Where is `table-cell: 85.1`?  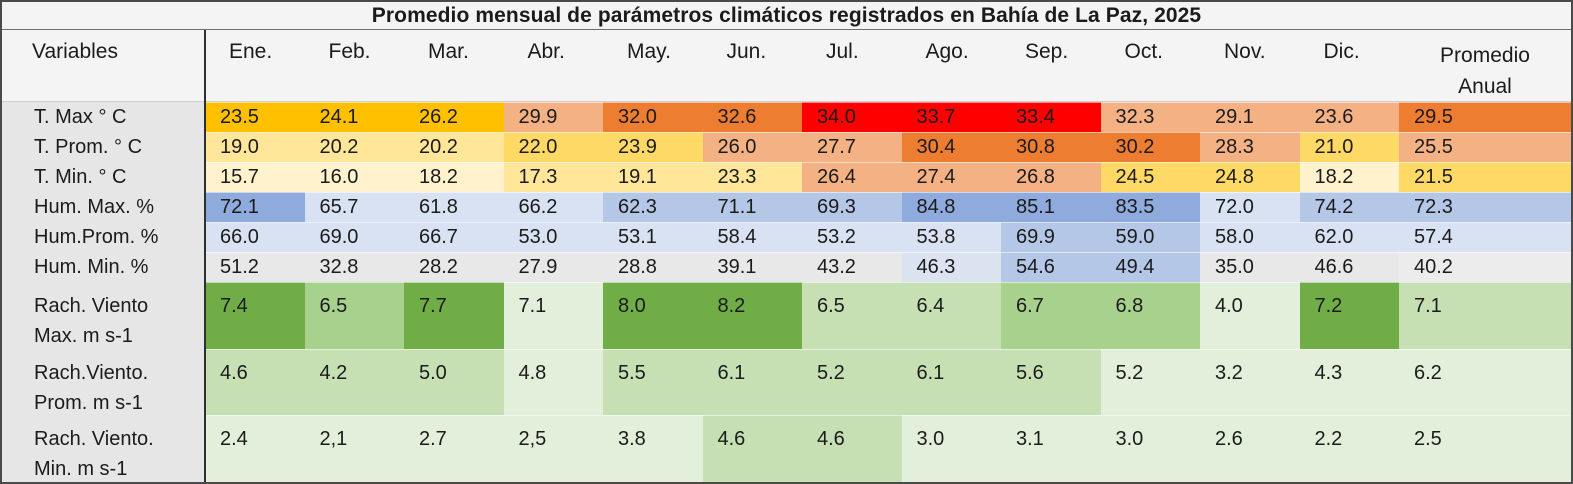
table-cell: 85.1 is located at coordinates (1051, 207).